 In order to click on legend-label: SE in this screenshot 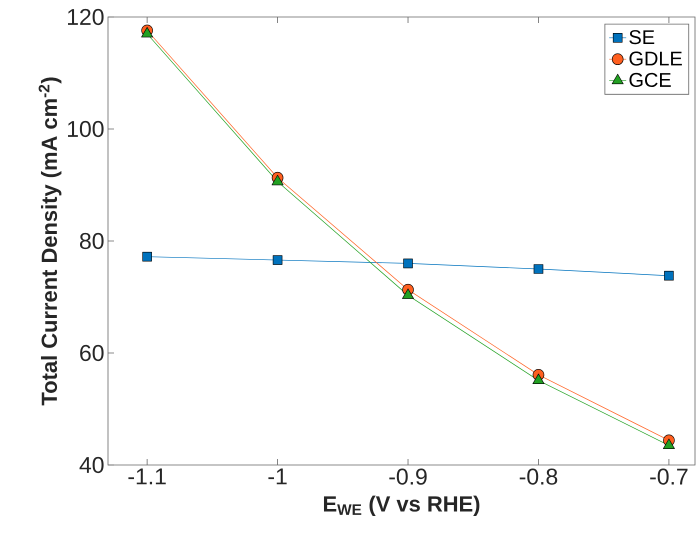, I will do `click(641, 37)`.